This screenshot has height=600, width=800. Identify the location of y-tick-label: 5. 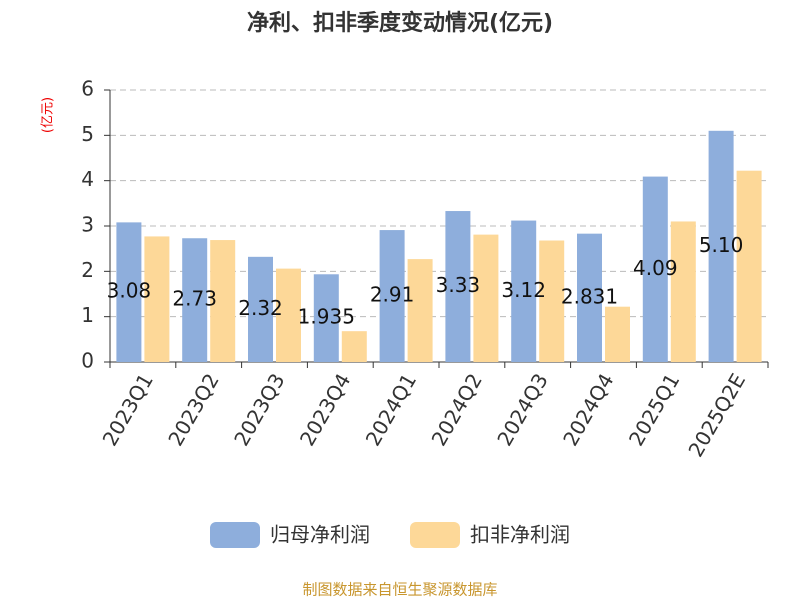
(87, 134).